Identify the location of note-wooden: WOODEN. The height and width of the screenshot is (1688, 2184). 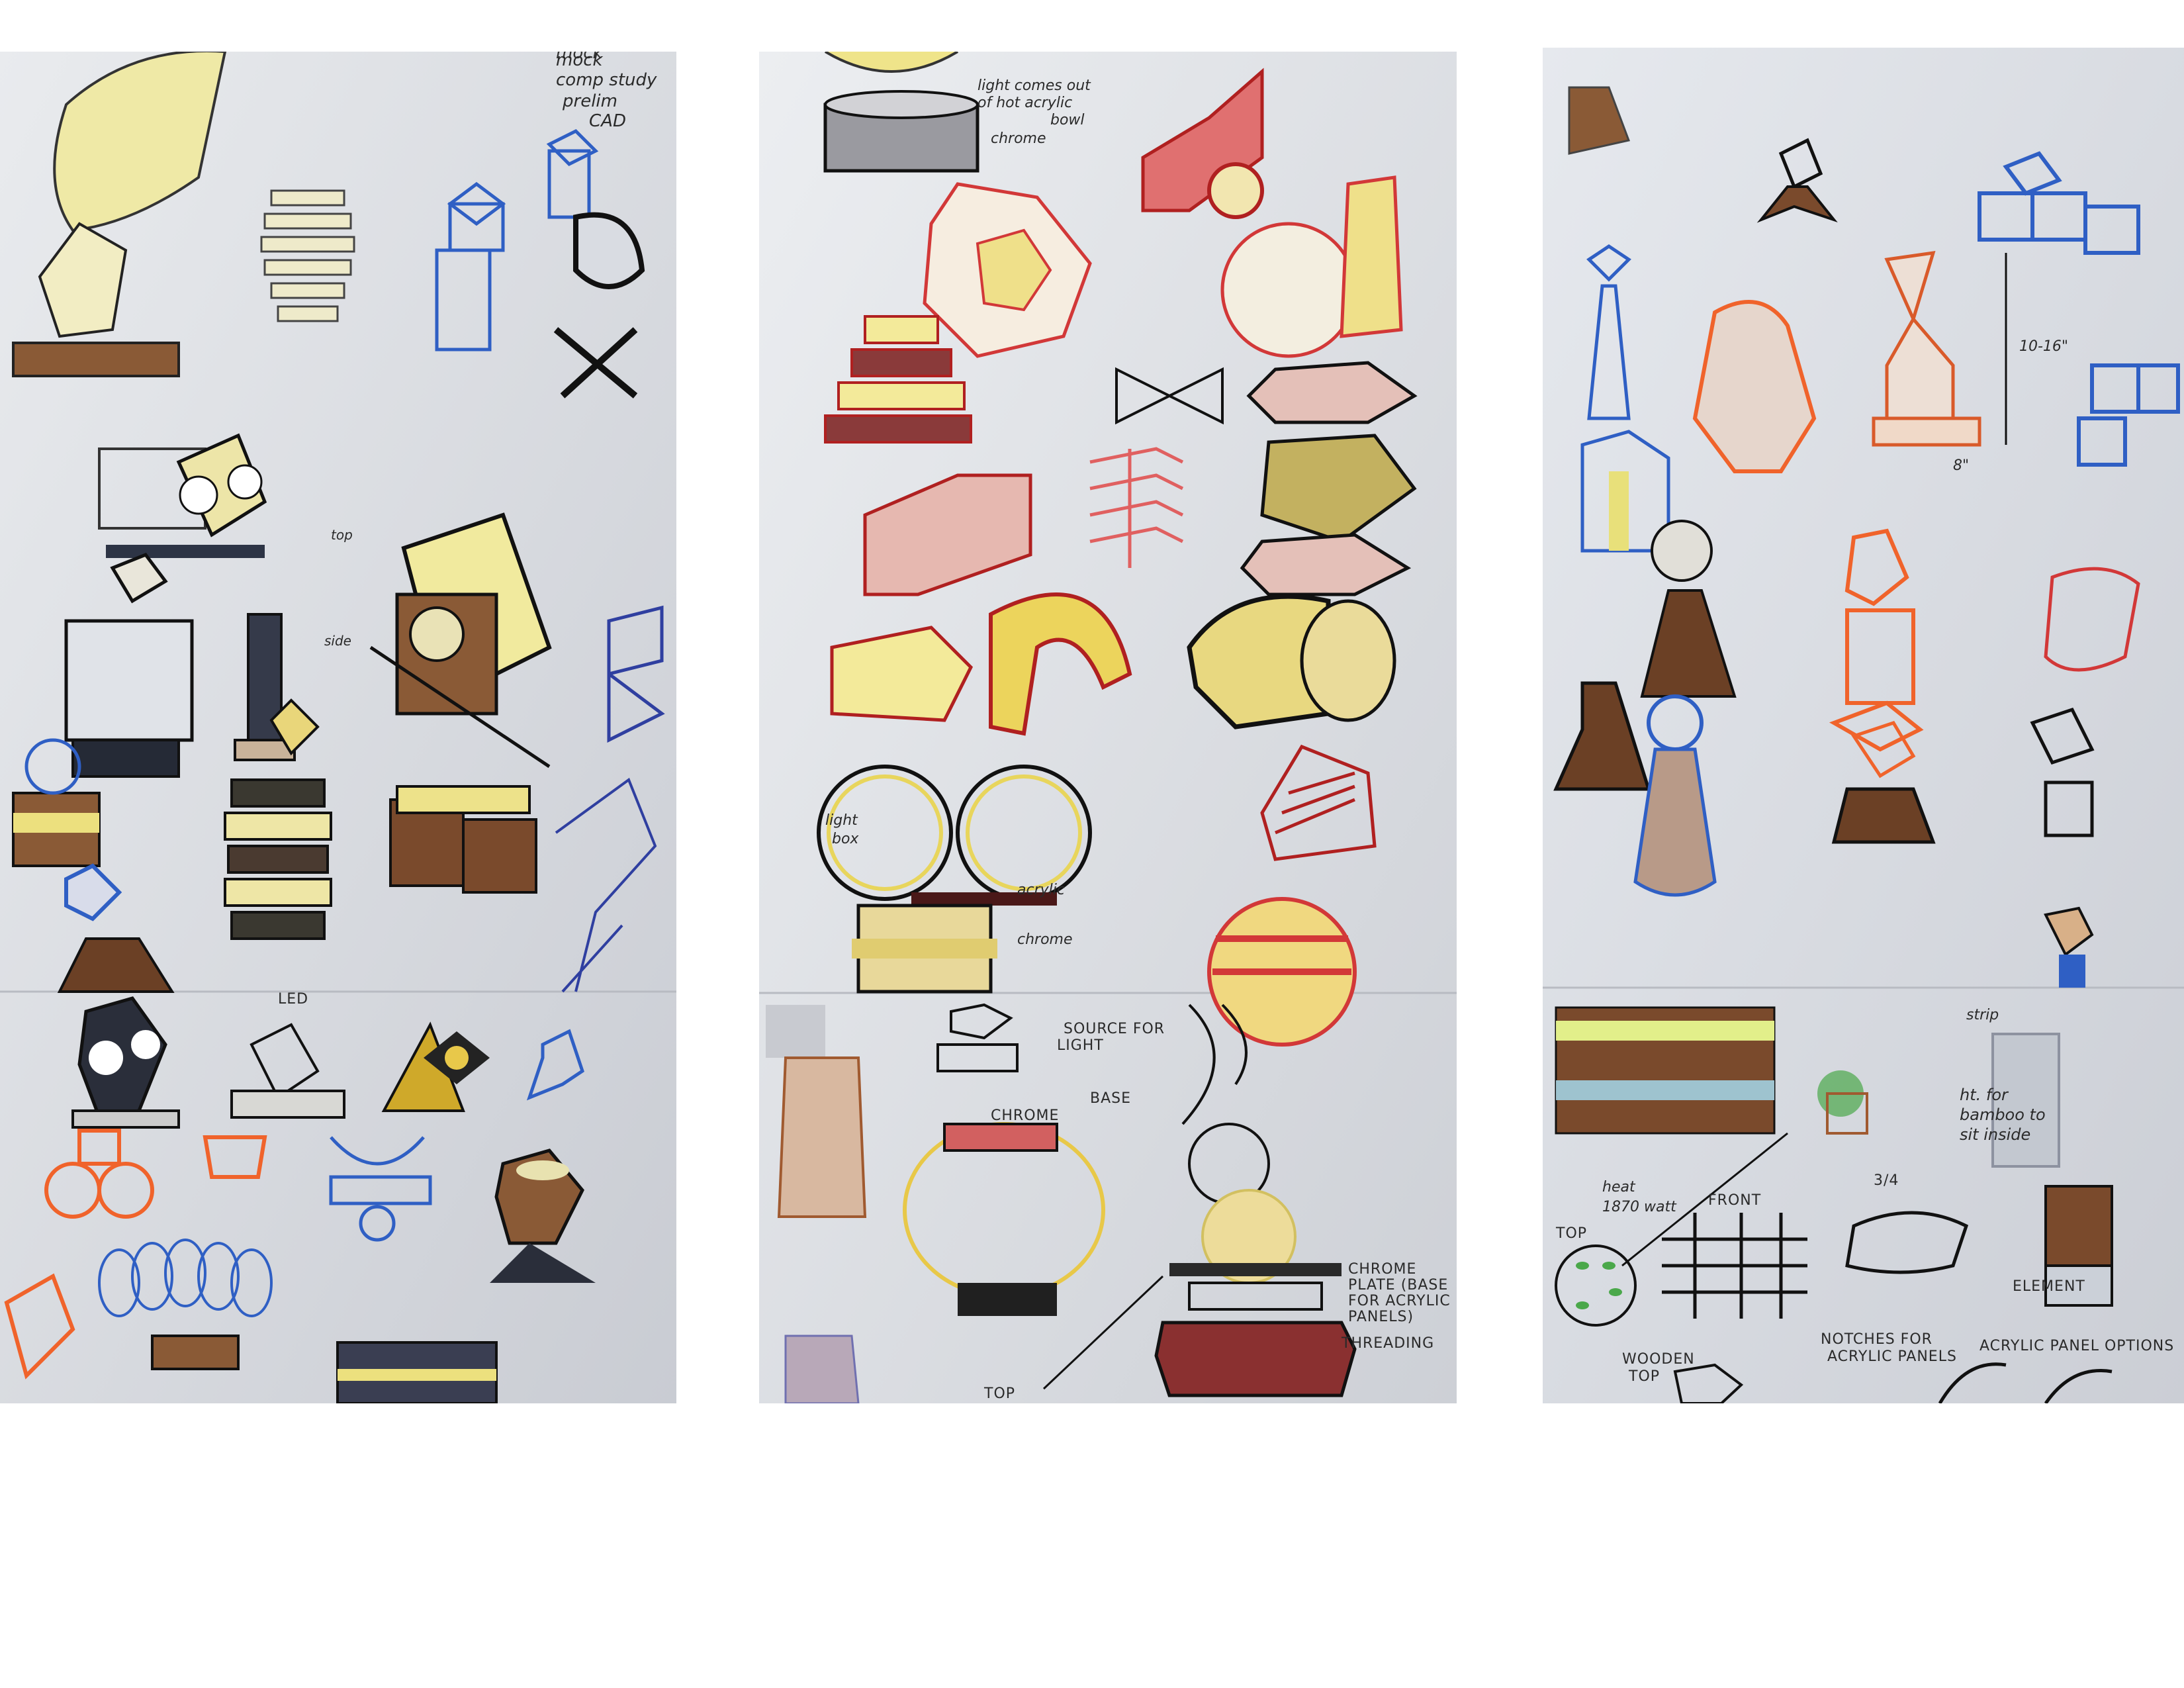
(1658, 1359).